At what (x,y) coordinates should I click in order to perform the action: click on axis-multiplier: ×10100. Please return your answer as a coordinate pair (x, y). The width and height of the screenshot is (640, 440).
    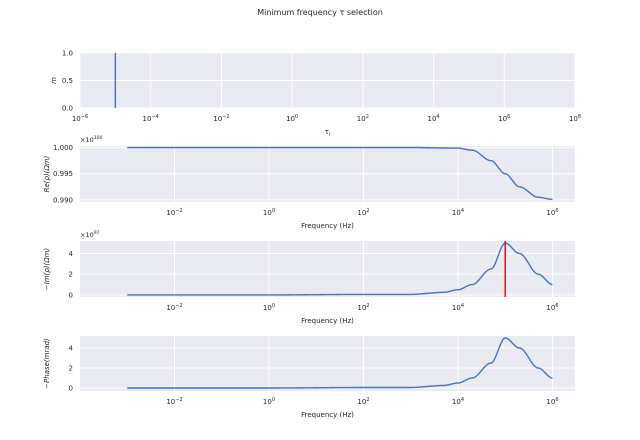
    Looking at the image, I should click on (91, 139).